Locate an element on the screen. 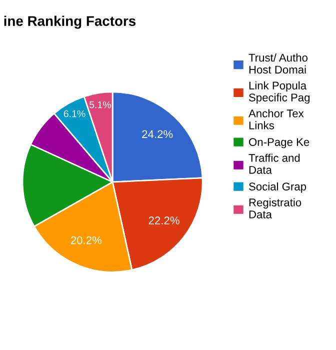  legend-label: Trust/ Autho Host Domai is located at coordinates (278, 63).